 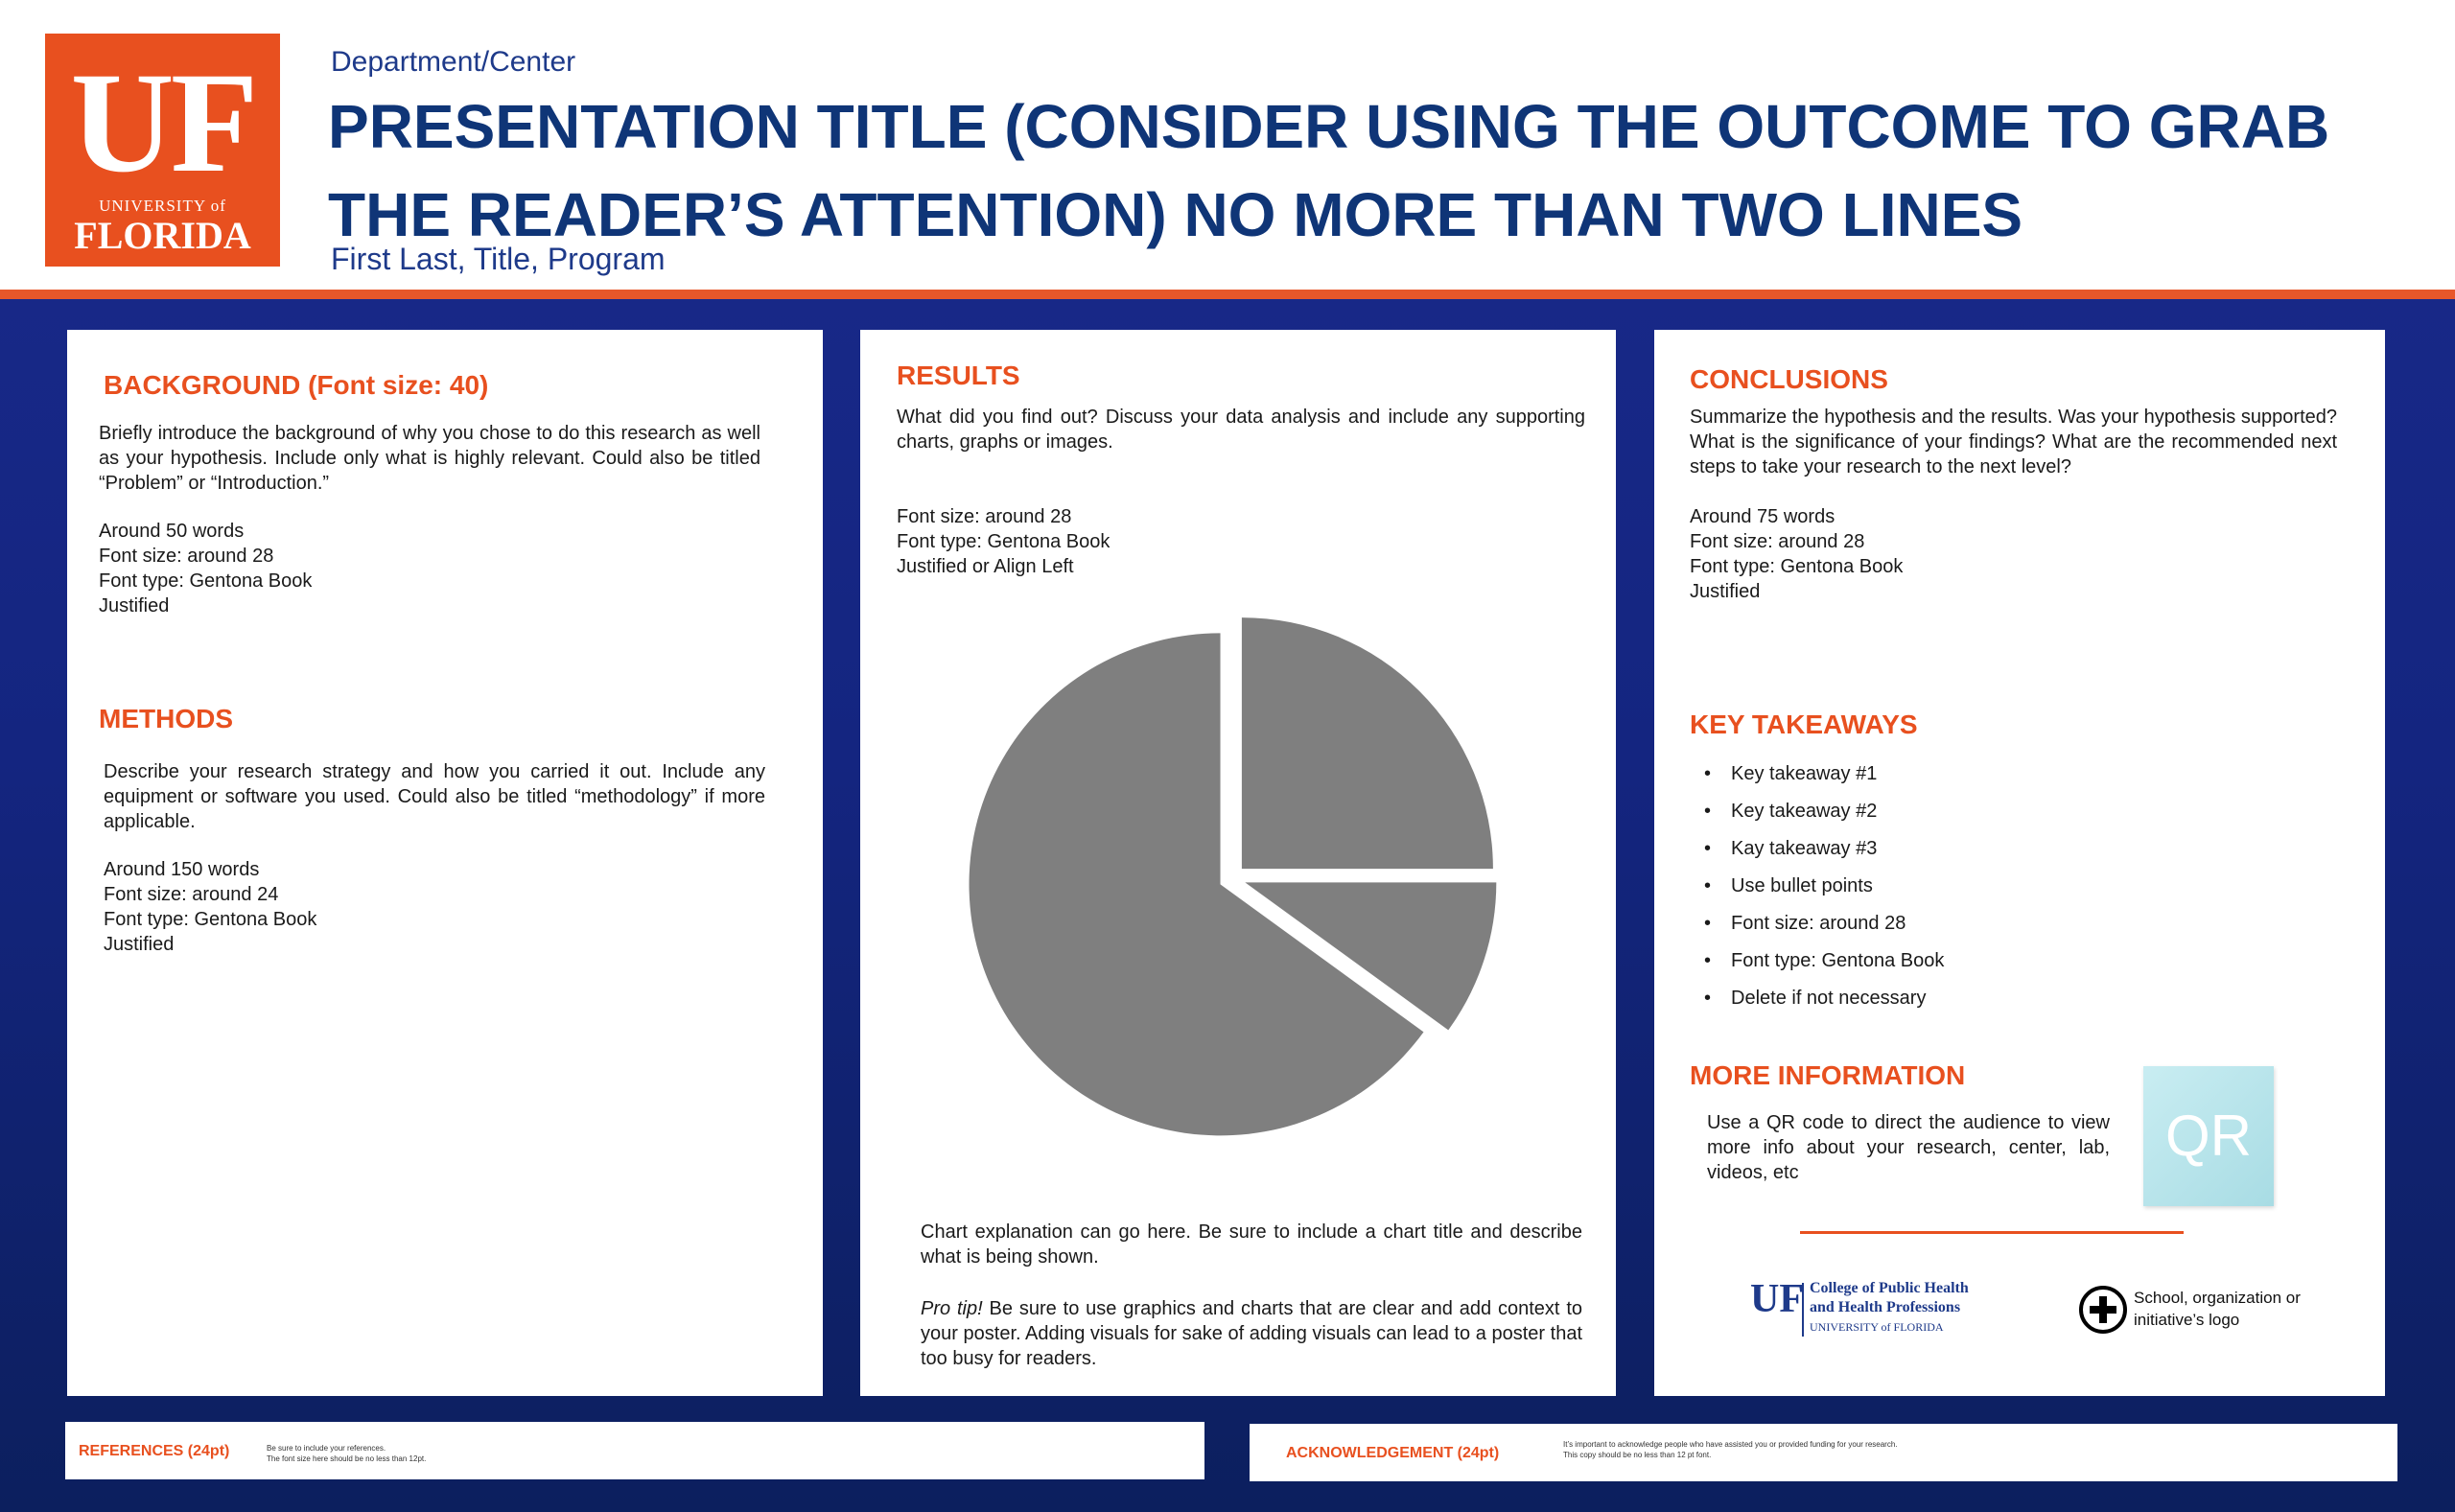 I want to click on conclusions-note: Font type: Gentona Book, so click(x=1797, y=566).